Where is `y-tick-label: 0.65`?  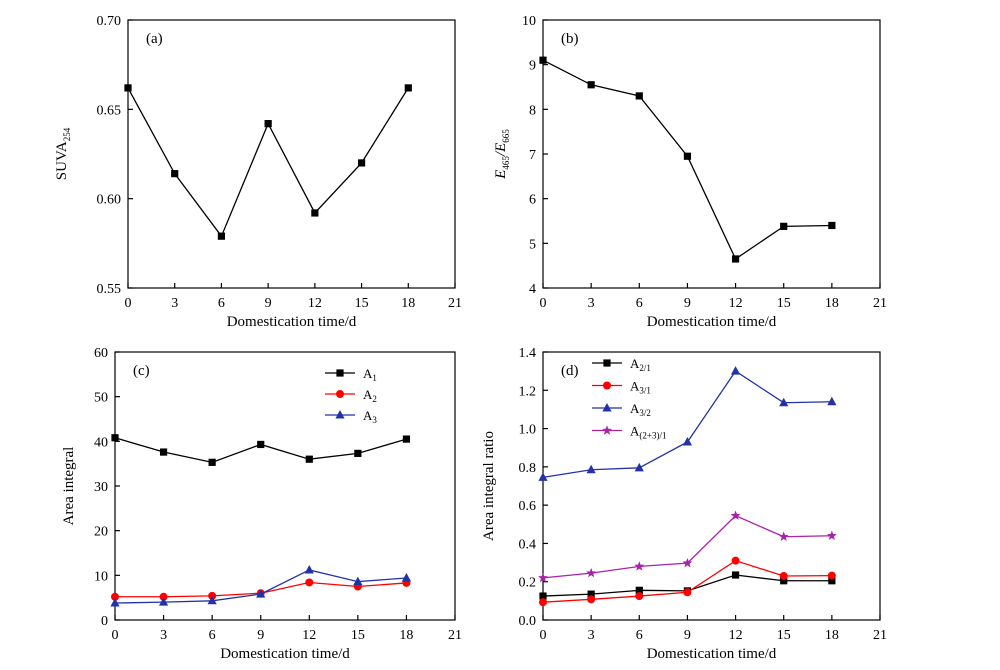
y-tick-label: 0.65 is located at coordinates (109, 110).